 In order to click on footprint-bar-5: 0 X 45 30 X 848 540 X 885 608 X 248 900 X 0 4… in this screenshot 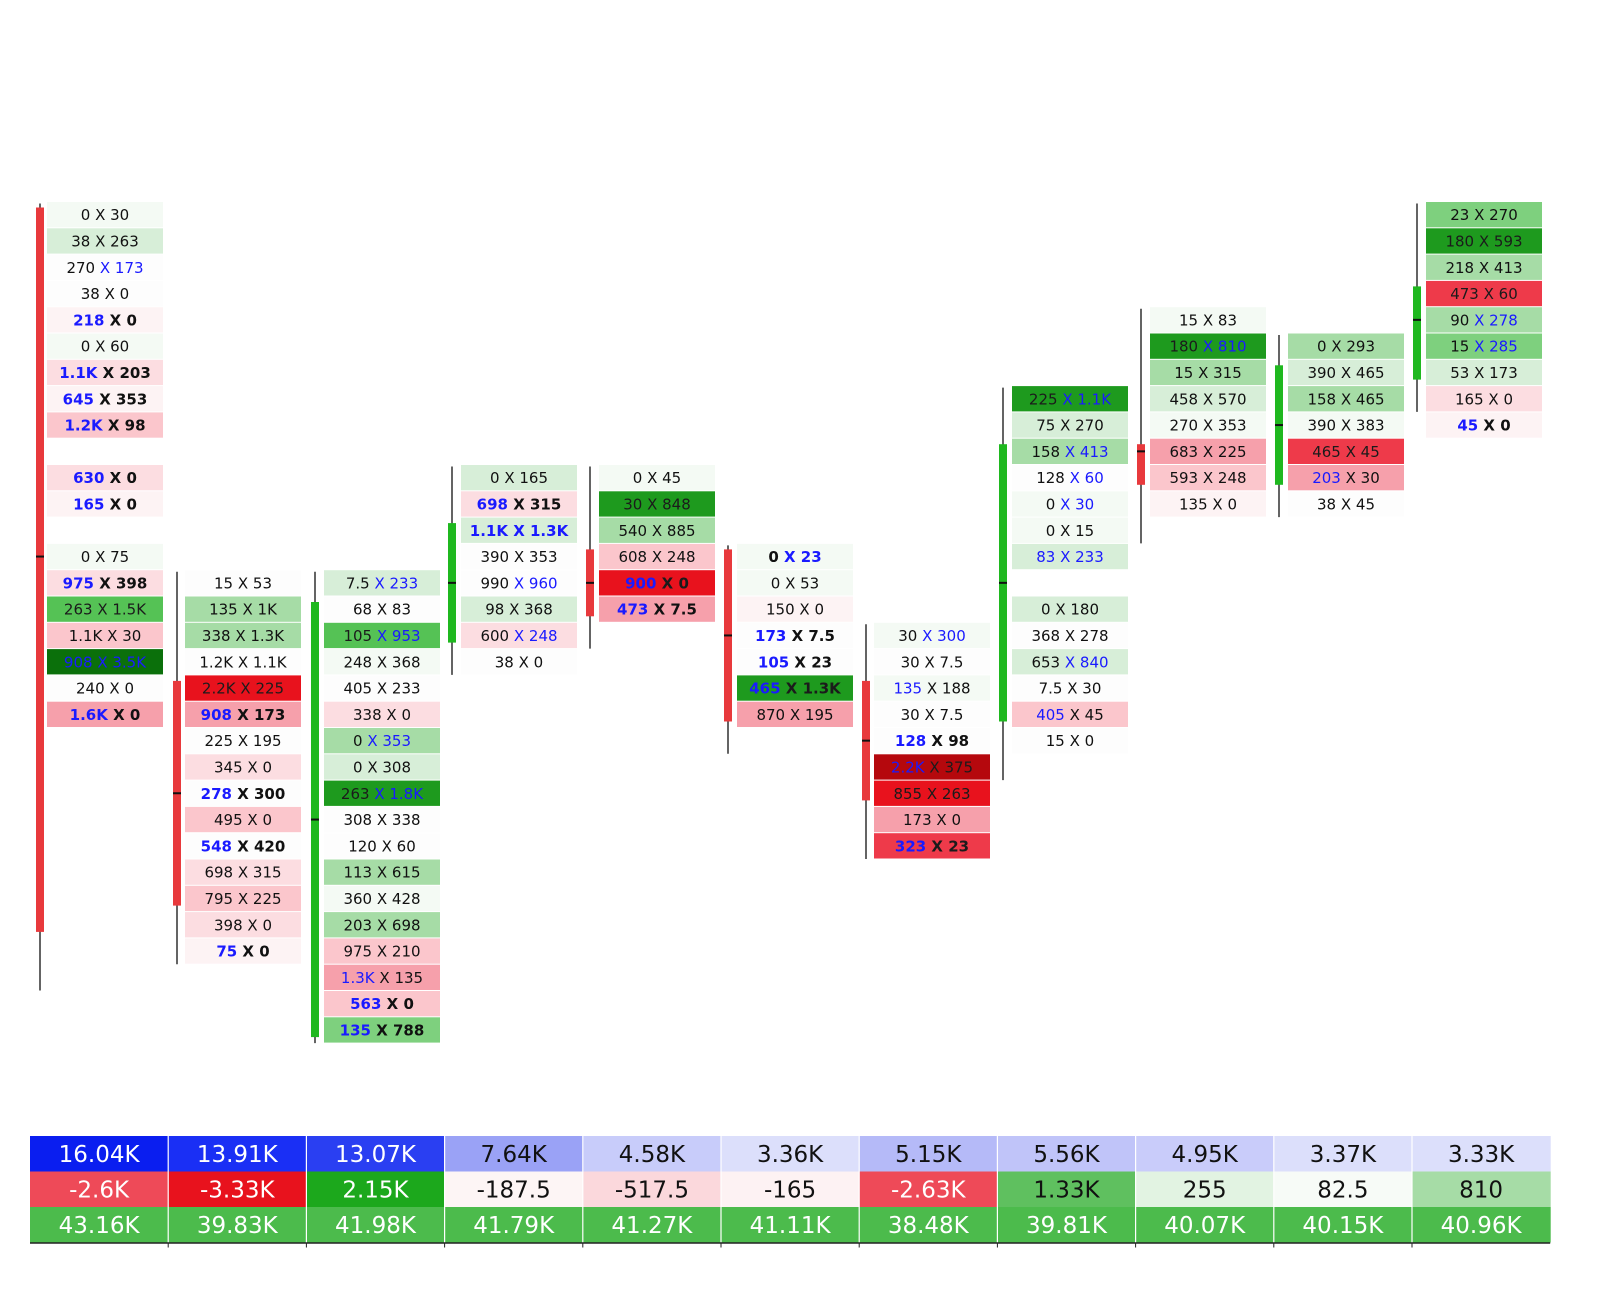, I will do `click(650, 557)`.